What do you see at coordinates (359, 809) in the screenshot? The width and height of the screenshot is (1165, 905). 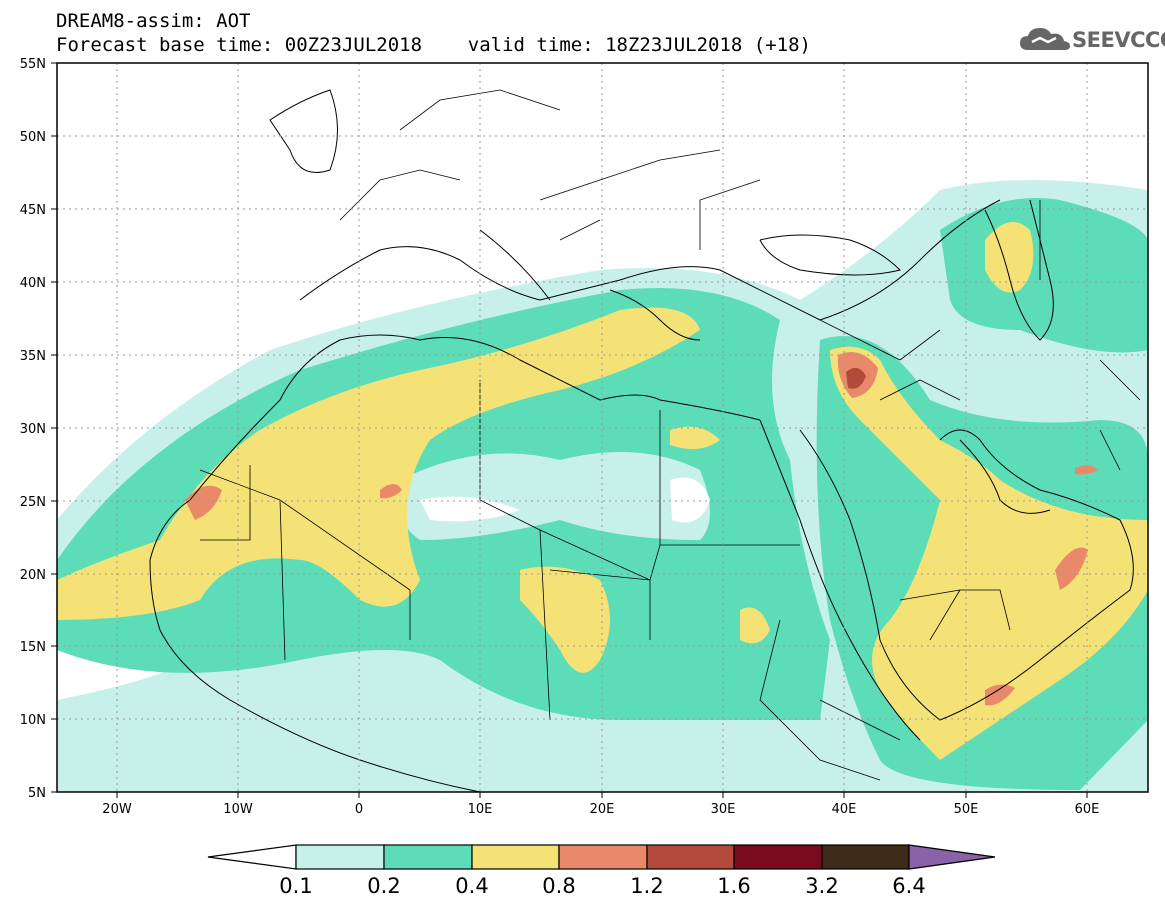 I see `lon-label: 0` at bounding box center [359, 809].